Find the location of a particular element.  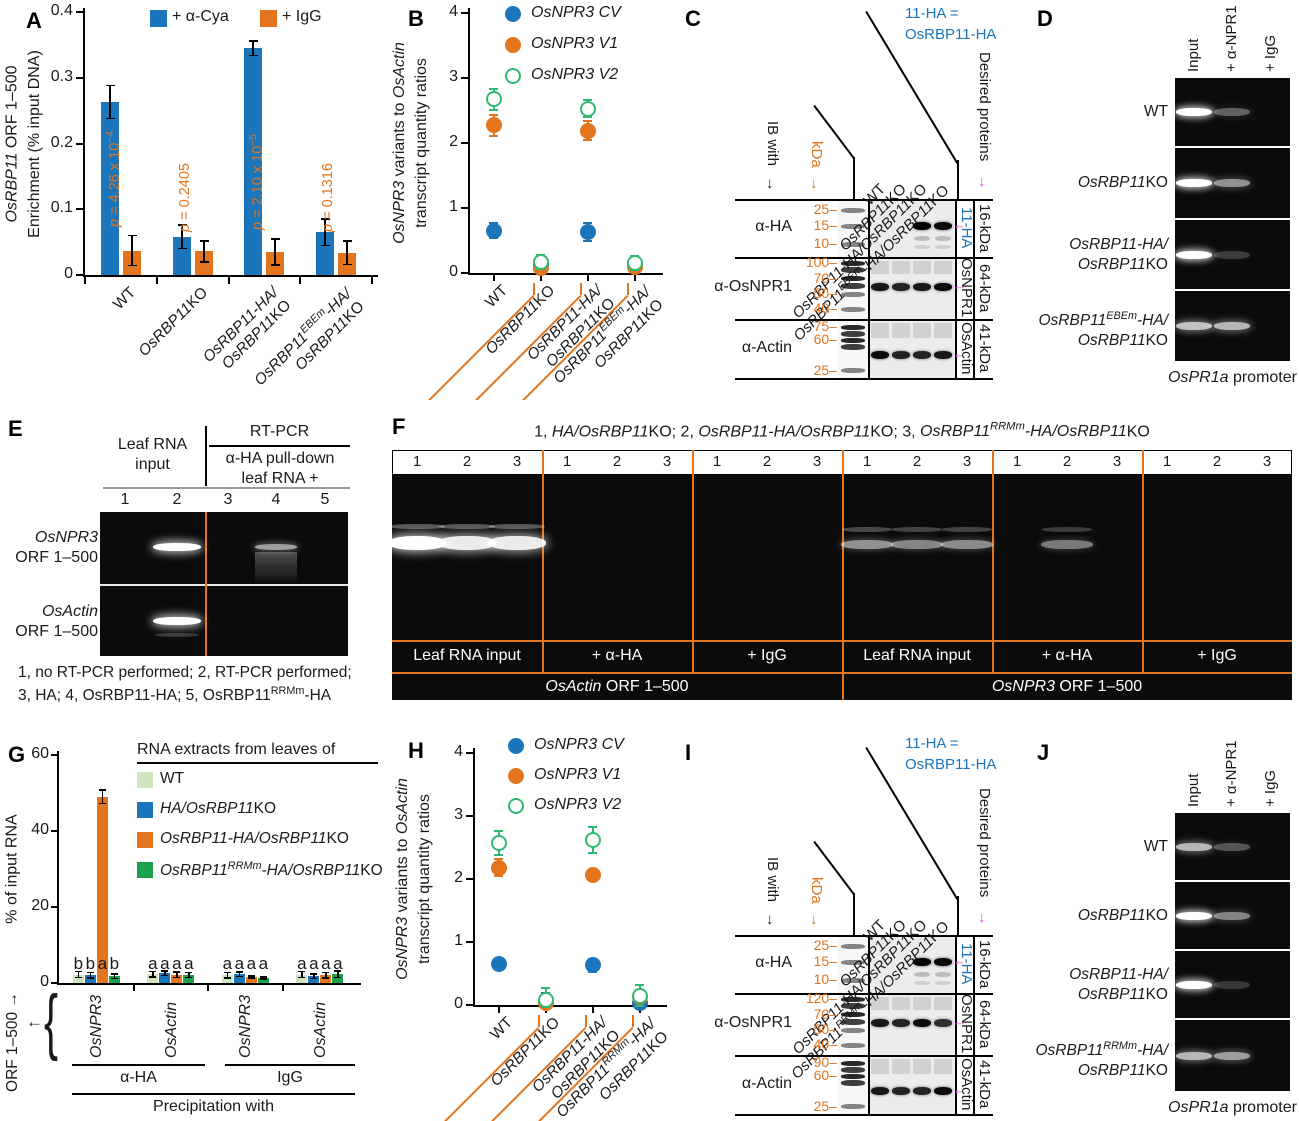

v-line-blot-right is located at coordinates (956, 288).